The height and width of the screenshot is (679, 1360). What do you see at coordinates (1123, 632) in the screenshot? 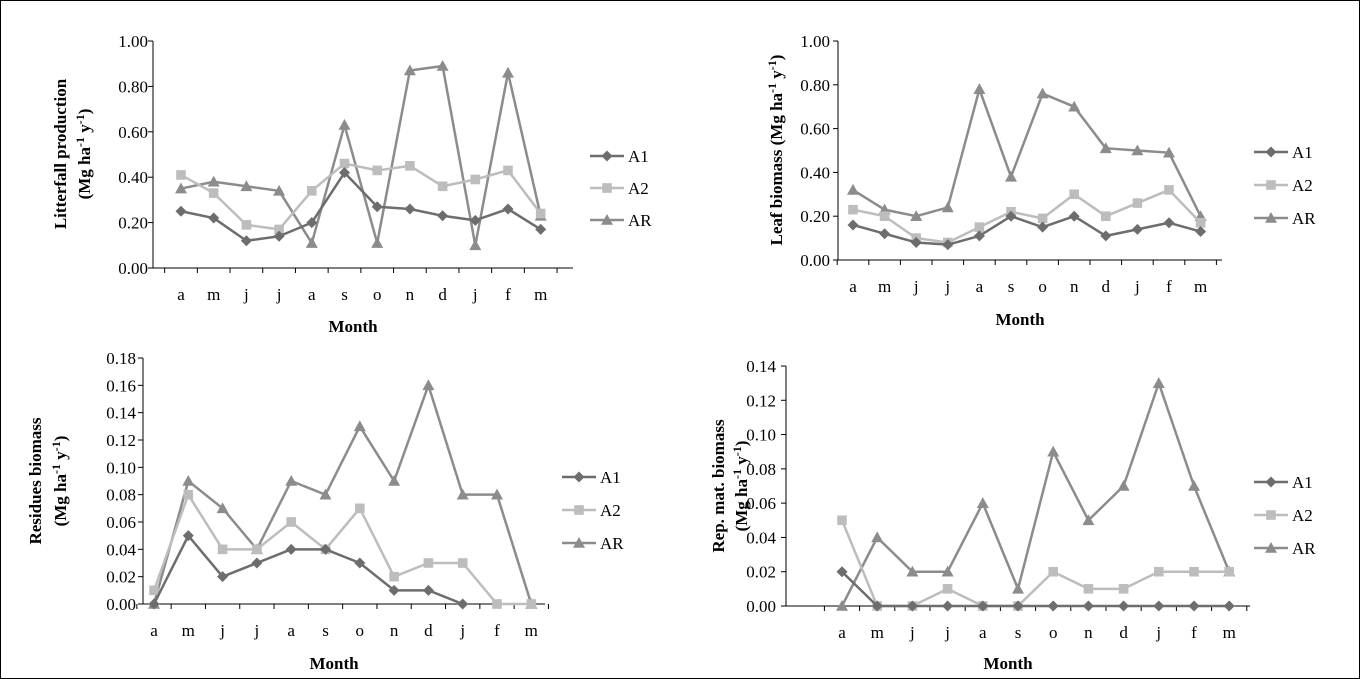
I see `x-tick-label: d` at bounding box center [1123, 632].